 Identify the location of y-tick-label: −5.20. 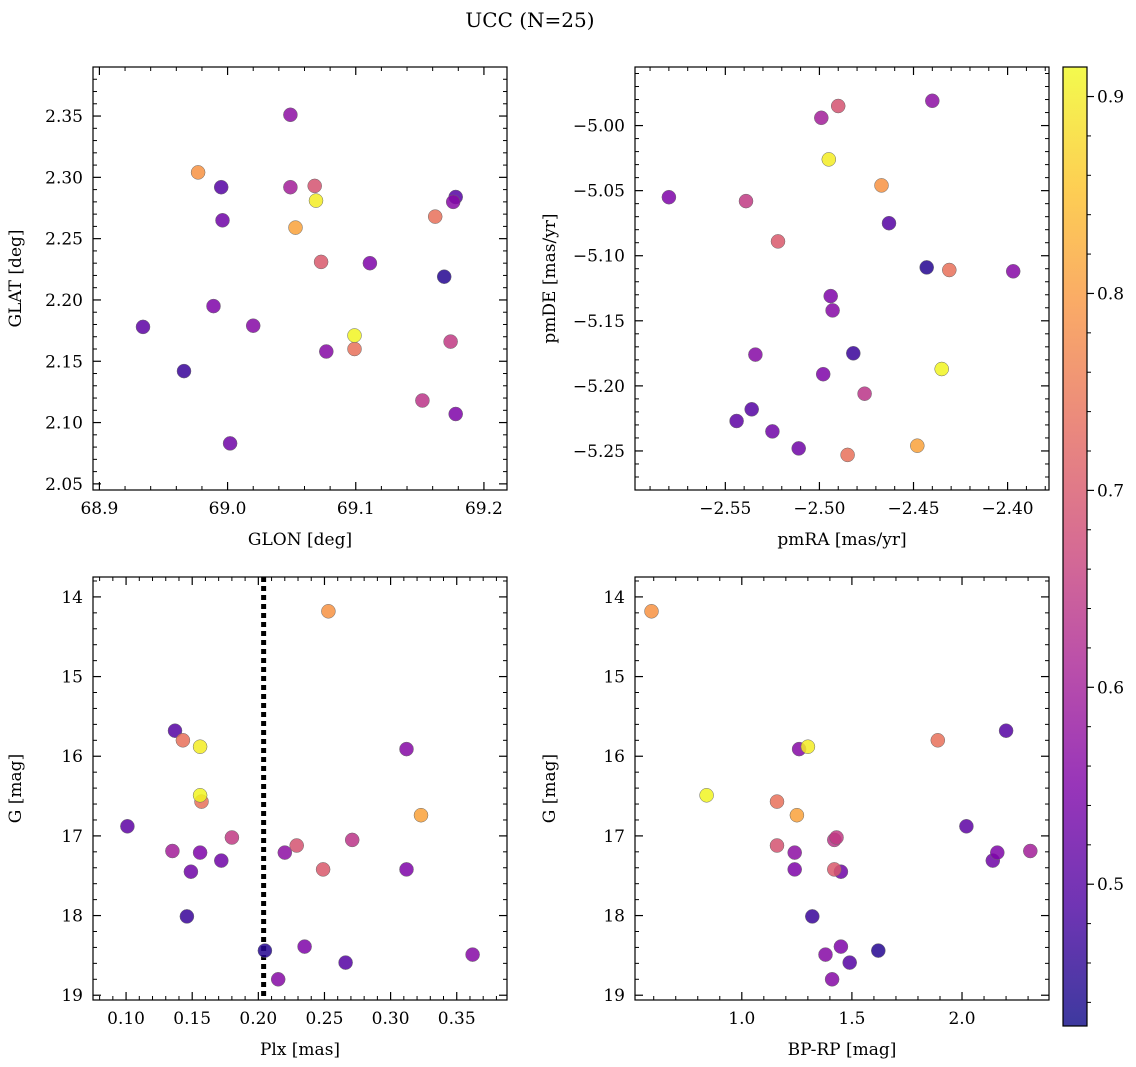
(599, 387).